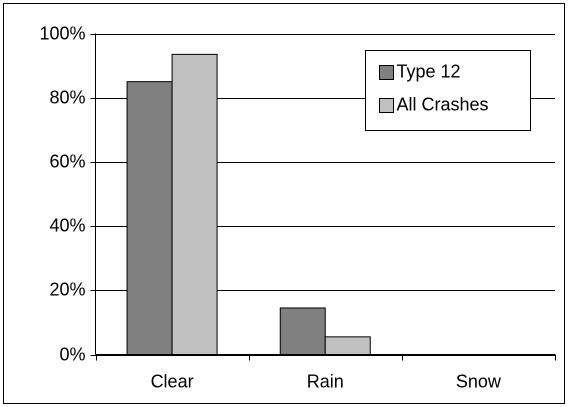 This screenshot has height=407, width=568. I want to click on legend-label: All Crashes, so click(443, 104).